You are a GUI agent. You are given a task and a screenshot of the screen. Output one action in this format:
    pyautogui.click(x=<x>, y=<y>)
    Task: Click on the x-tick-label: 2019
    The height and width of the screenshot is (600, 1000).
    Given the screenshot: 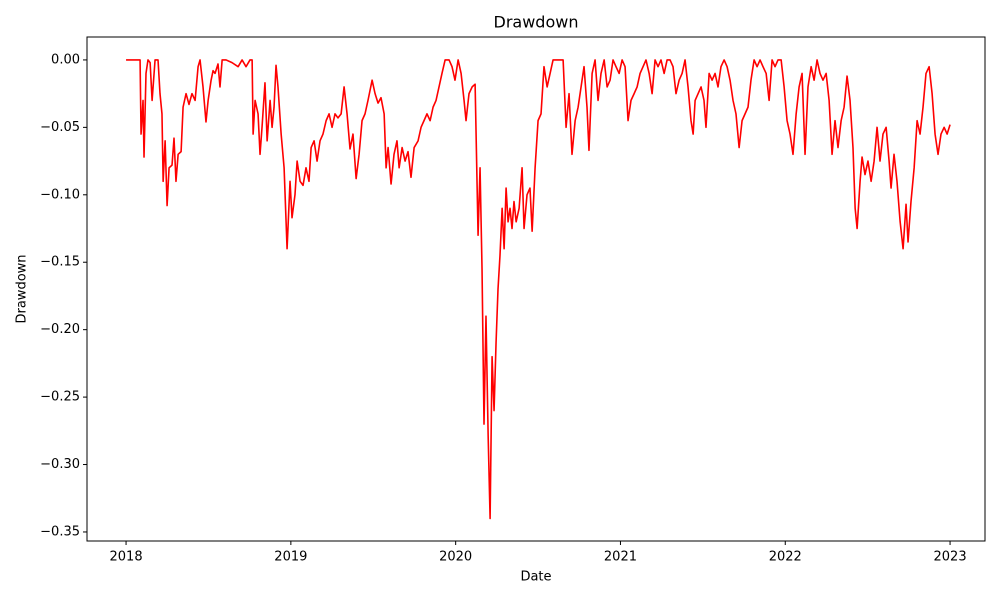 What is the action you would take?
    pyautogui.click(x=290, y=557)
    